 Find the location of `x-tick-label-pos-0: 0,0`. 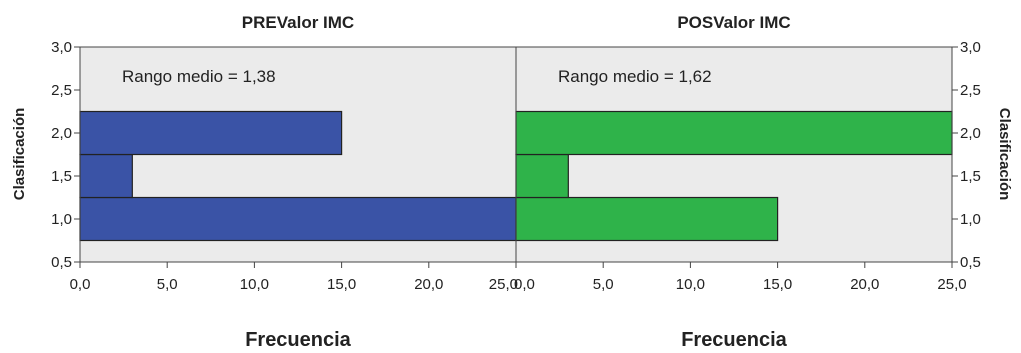

x-tick-label-pos-0: 0,0 is located at coordinates (524, 284).